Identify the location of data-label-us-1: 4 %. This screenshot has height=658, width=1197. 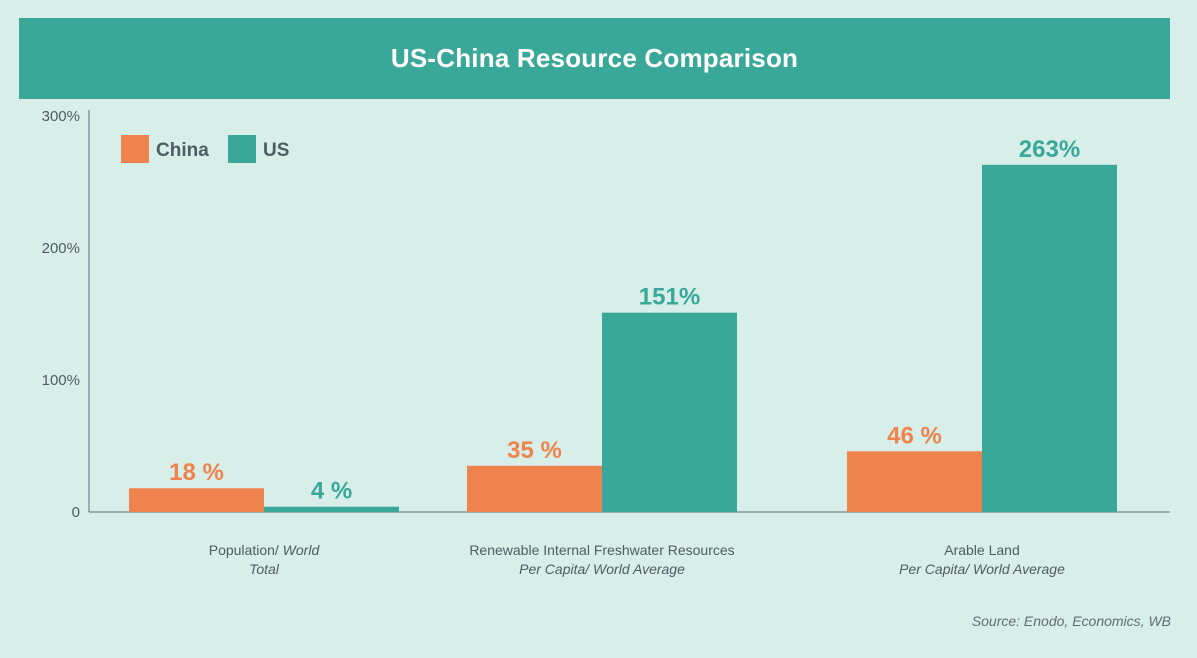
(331, 491).